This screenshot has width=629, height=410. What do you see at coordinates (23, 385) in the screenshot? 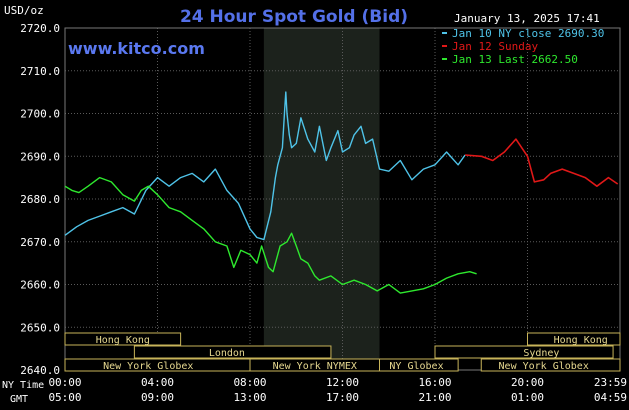
I see `x-axis-ny-label: NY Time` at bounding box center [23, 385].